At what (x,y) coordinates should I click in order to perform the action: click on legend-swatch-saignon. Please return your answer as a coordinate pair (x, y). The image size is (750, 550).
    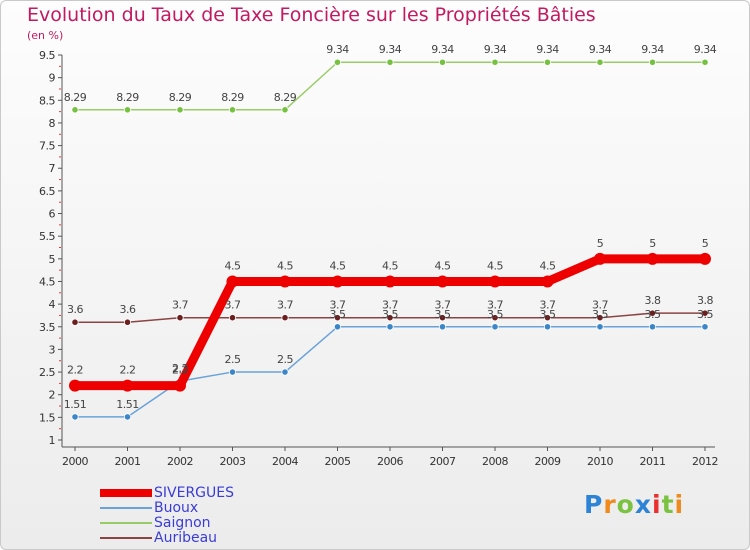
    Looking at the image, I should click on (126, 523).